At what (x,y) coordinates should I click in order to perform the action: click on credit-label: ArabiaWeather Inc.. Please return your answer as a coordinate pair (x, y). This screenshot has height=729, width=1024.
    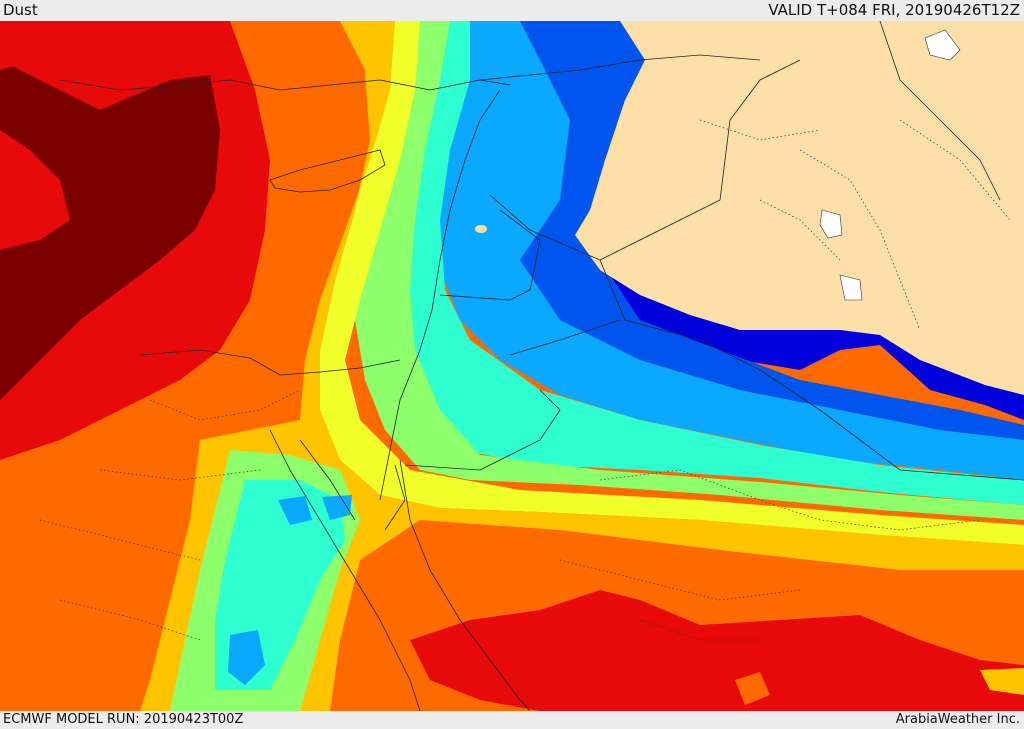
    Looking at the image, I should click on (957, 719).